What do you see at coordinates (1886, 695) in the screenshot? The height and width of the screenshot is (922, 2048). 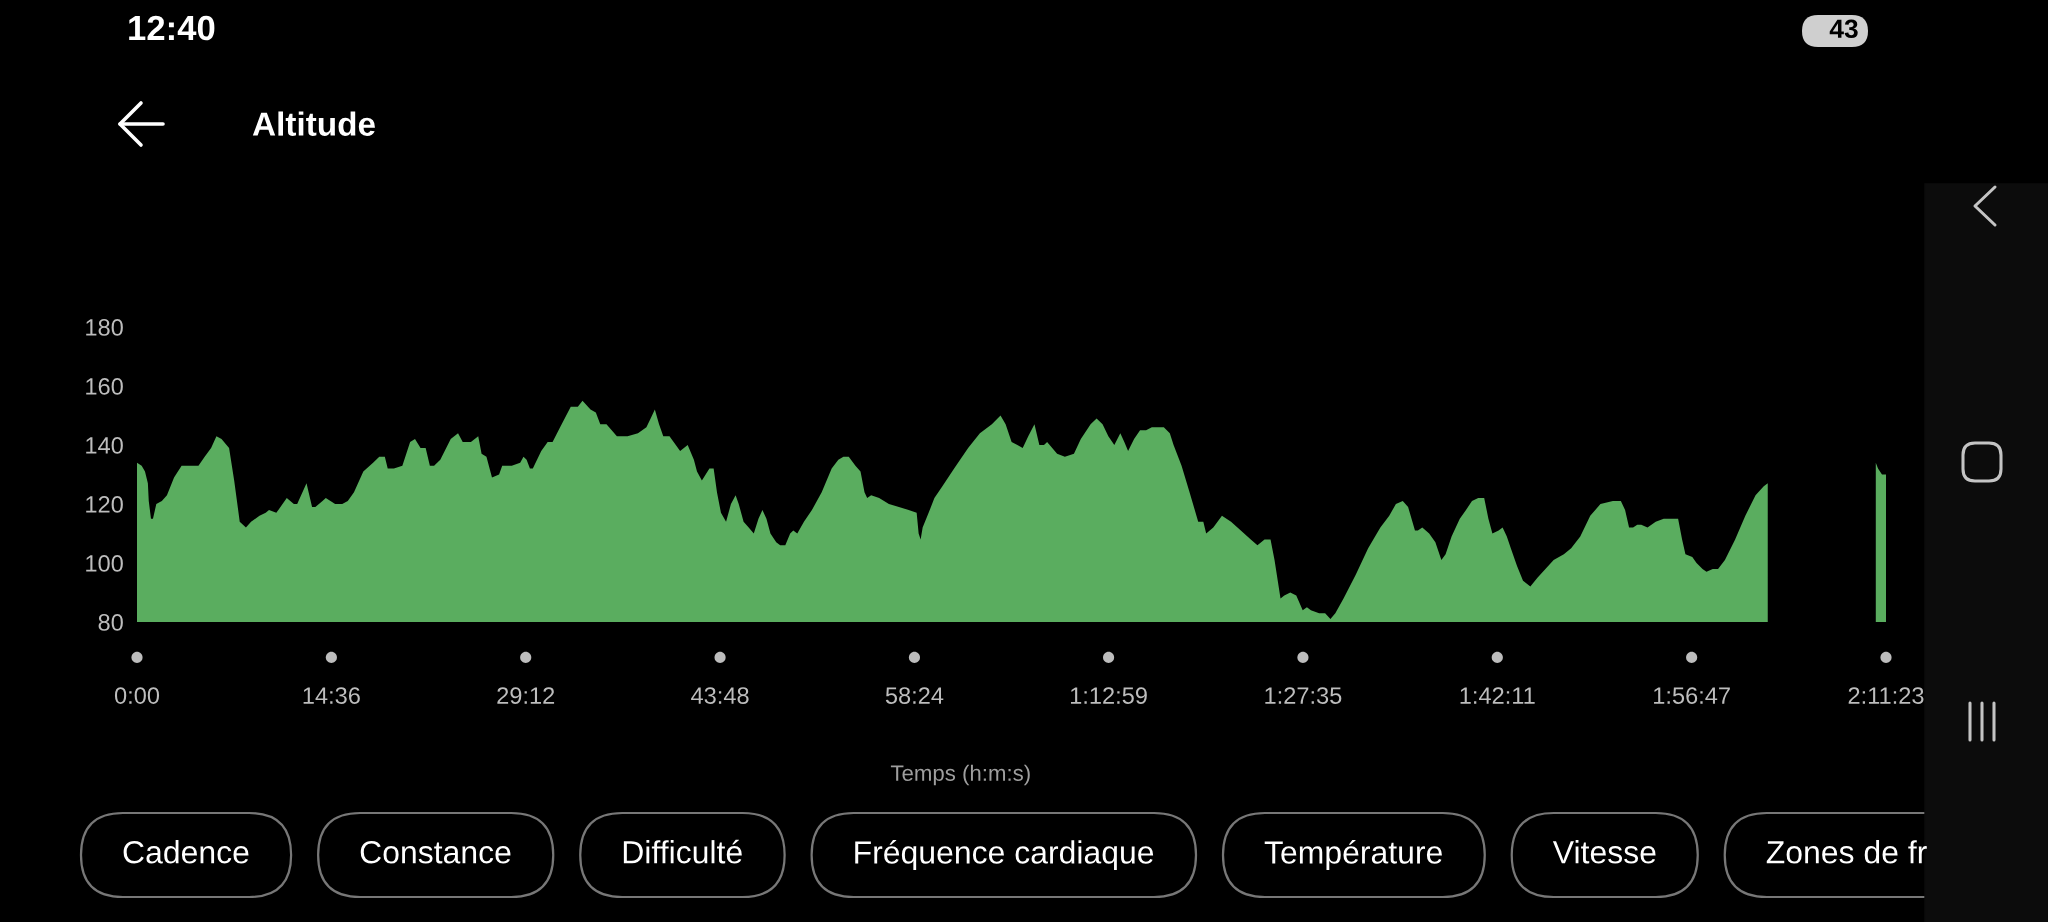 I see `x-tick-label: 2:11:23` at bounding box center [1886, 695].